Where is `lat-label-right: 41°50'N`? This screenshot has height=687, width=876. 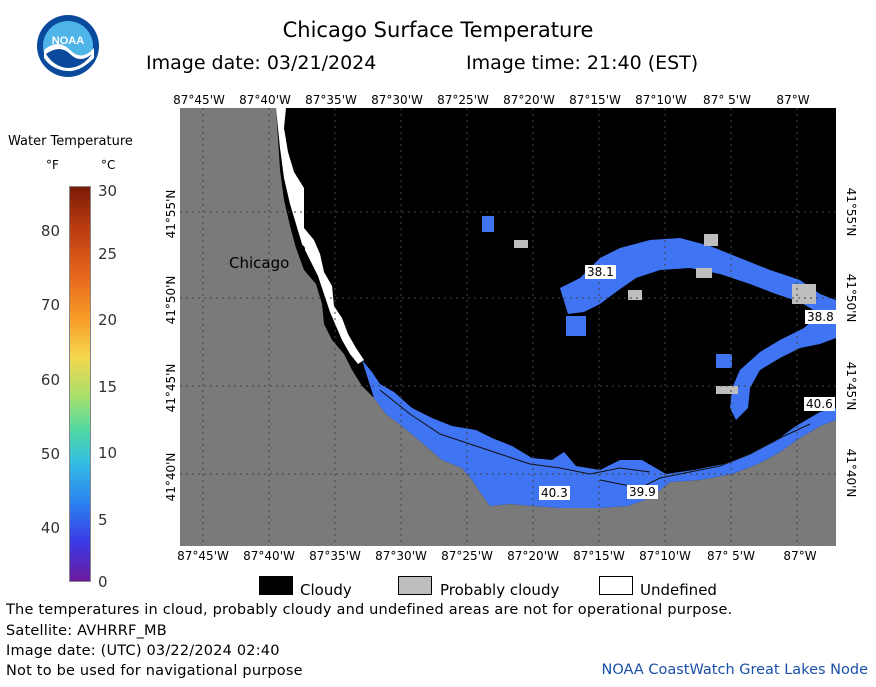 lat-label-right: 41°50'N is located at coordinates (851, 298).